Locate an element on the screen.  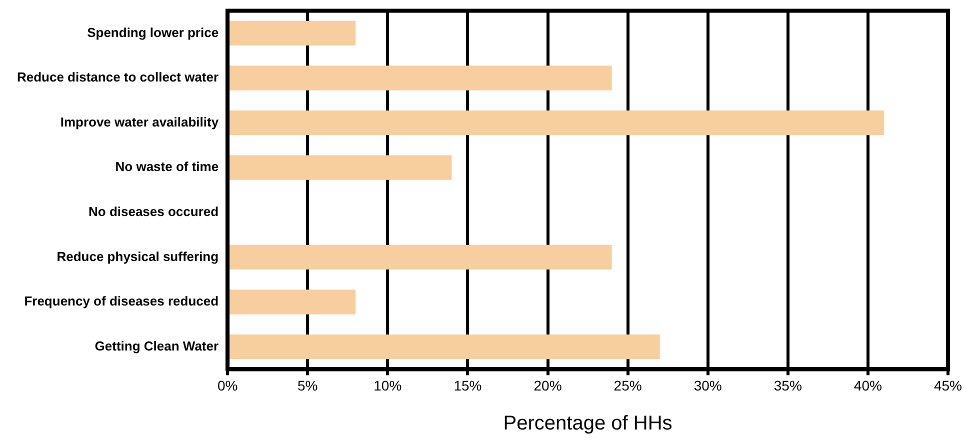
y-tick-label: Spending lower price is located at coordinates (153, 32).